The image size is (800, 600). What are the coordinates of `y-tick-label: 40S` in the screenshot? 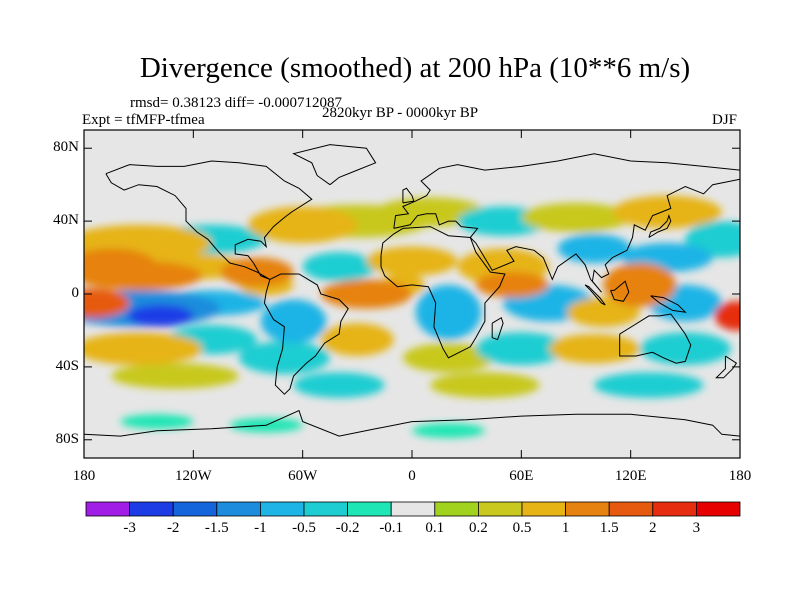 It's located at (67, 365).